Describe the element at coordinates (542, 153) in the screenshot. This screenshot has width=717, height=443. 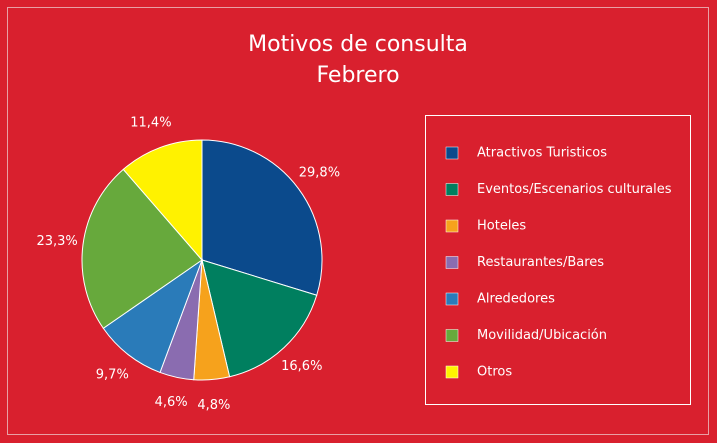
I see `legend-label: Atractivos Turisticos` at that location.